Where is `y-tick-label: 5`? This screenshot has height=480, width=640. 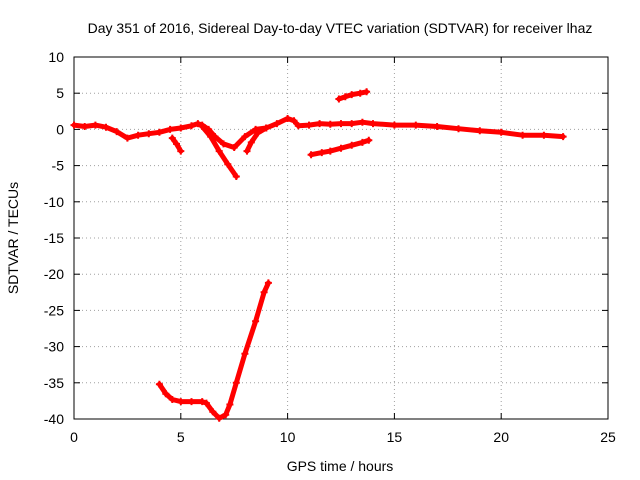
y-tick-label: 5 is located at coordinates (60, 93).